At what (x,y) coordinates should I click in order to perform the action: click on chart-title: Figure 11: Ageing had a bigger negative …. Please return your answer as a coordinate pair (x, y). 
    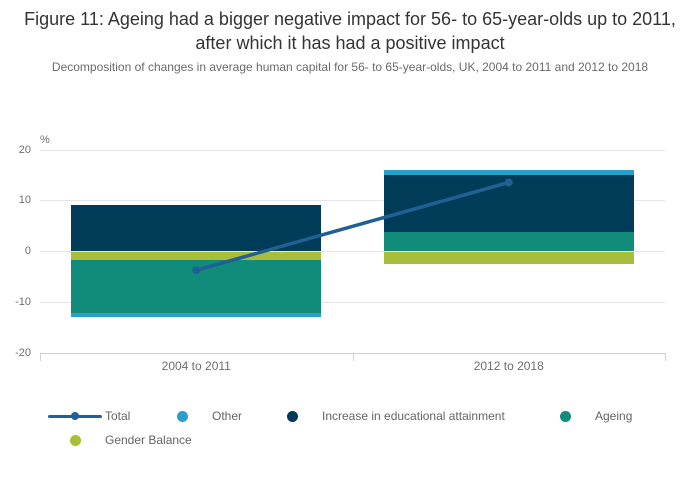
    Looking at the image, I should click on (350, 31).